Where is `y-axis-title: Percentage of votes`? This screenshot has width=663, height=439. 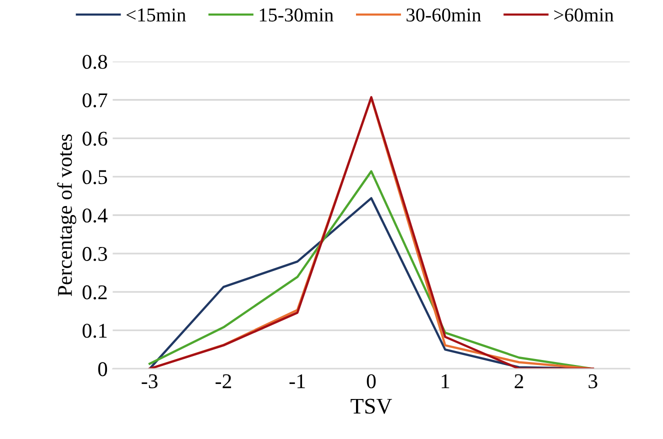
y-axis-title: Percentage of votes is located at coordinates (66, 215).